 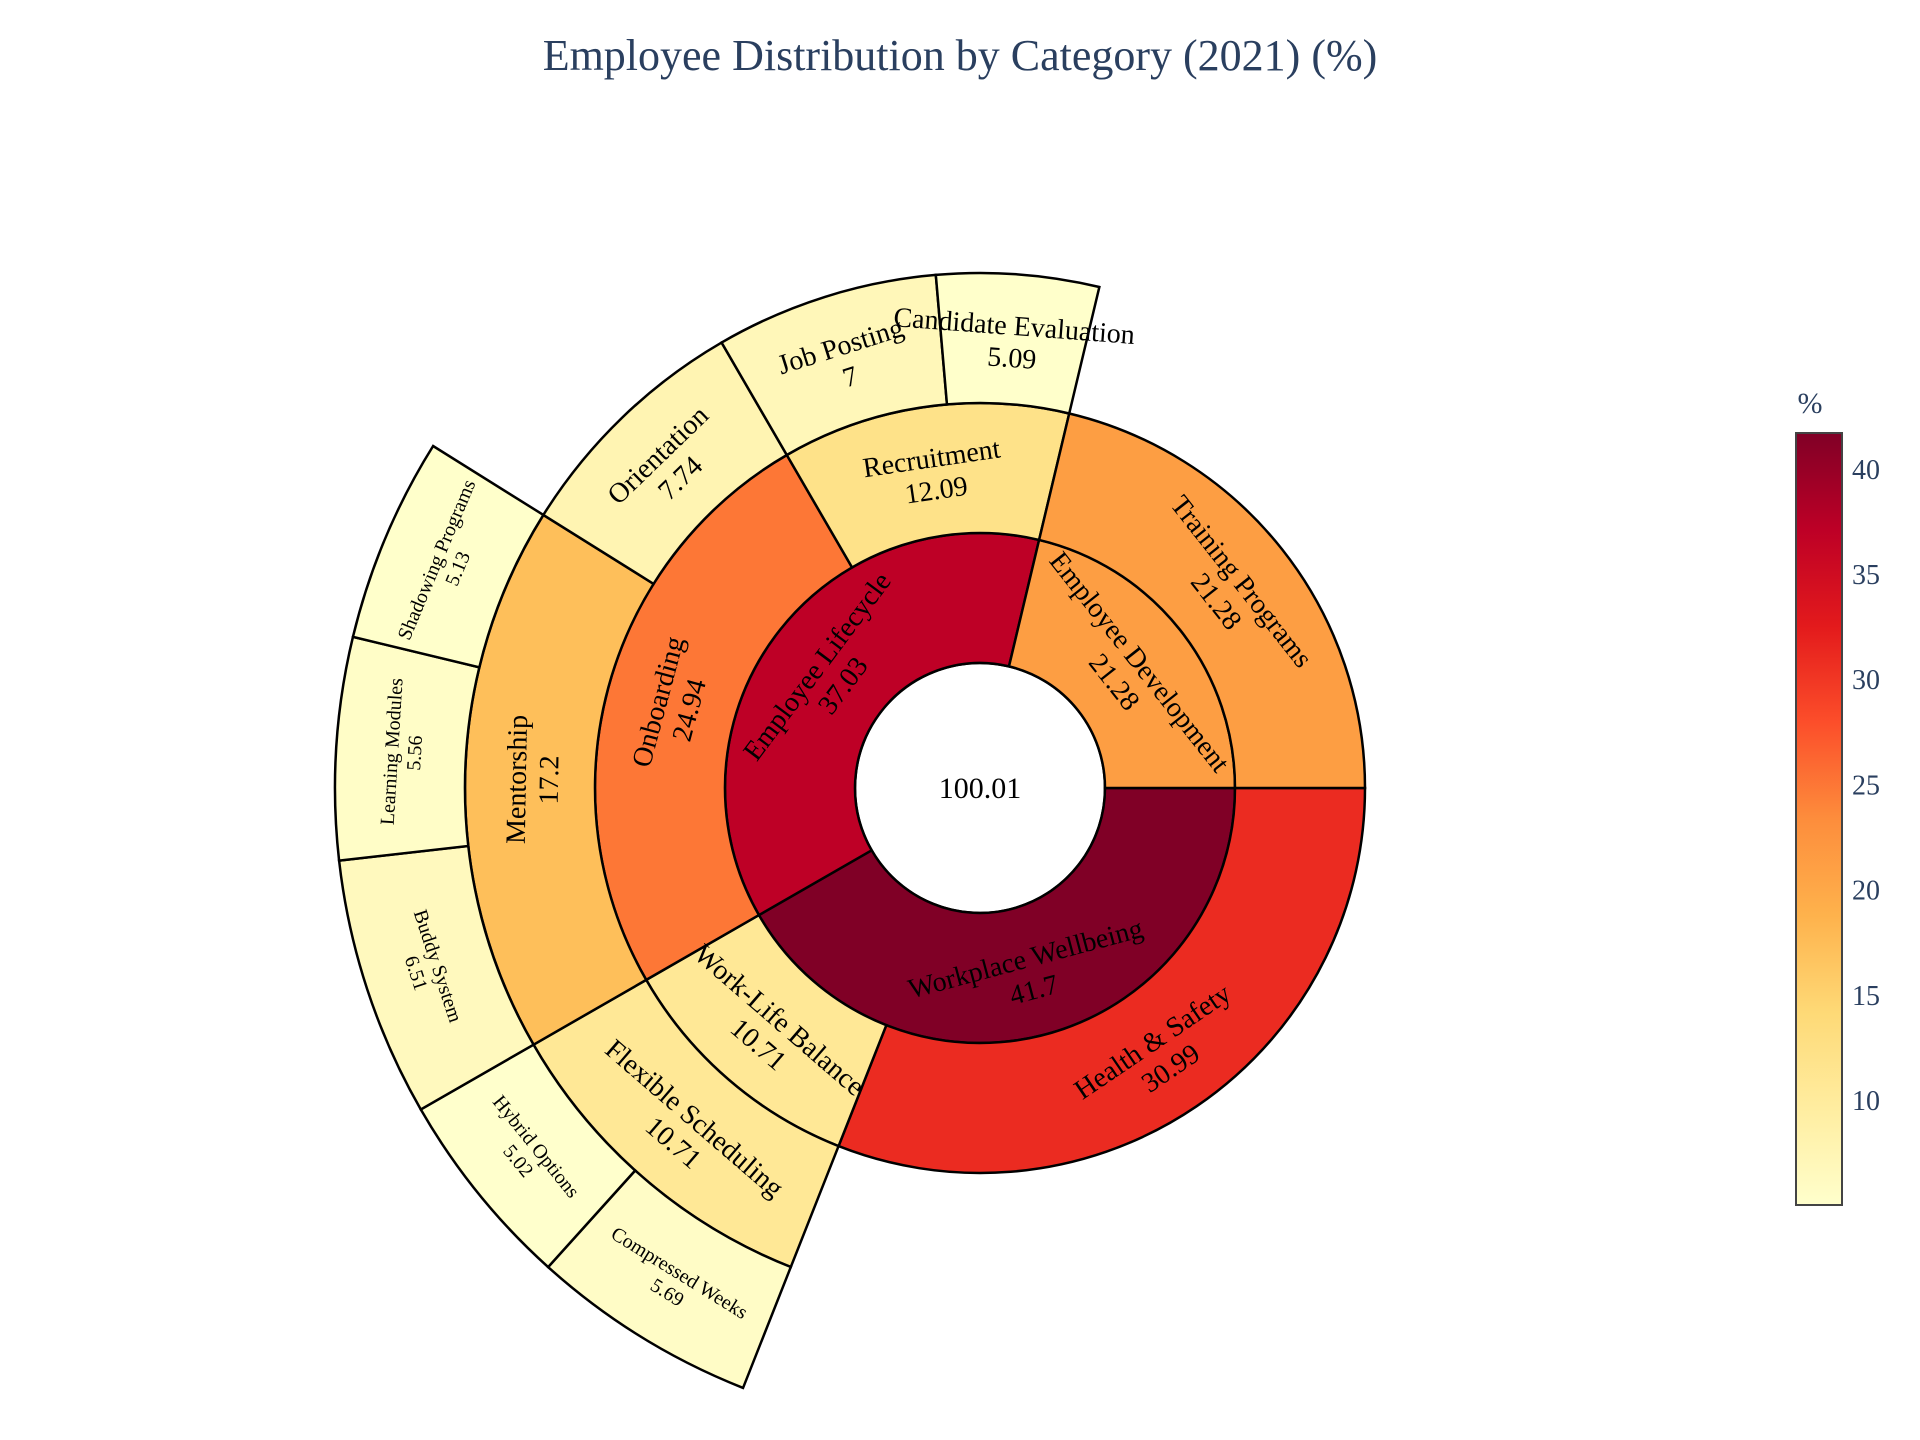 What do you see at coordinates (1101, 980) in the screenshot?
I see `segment-health-safety` at bounding box center [1101, 980].